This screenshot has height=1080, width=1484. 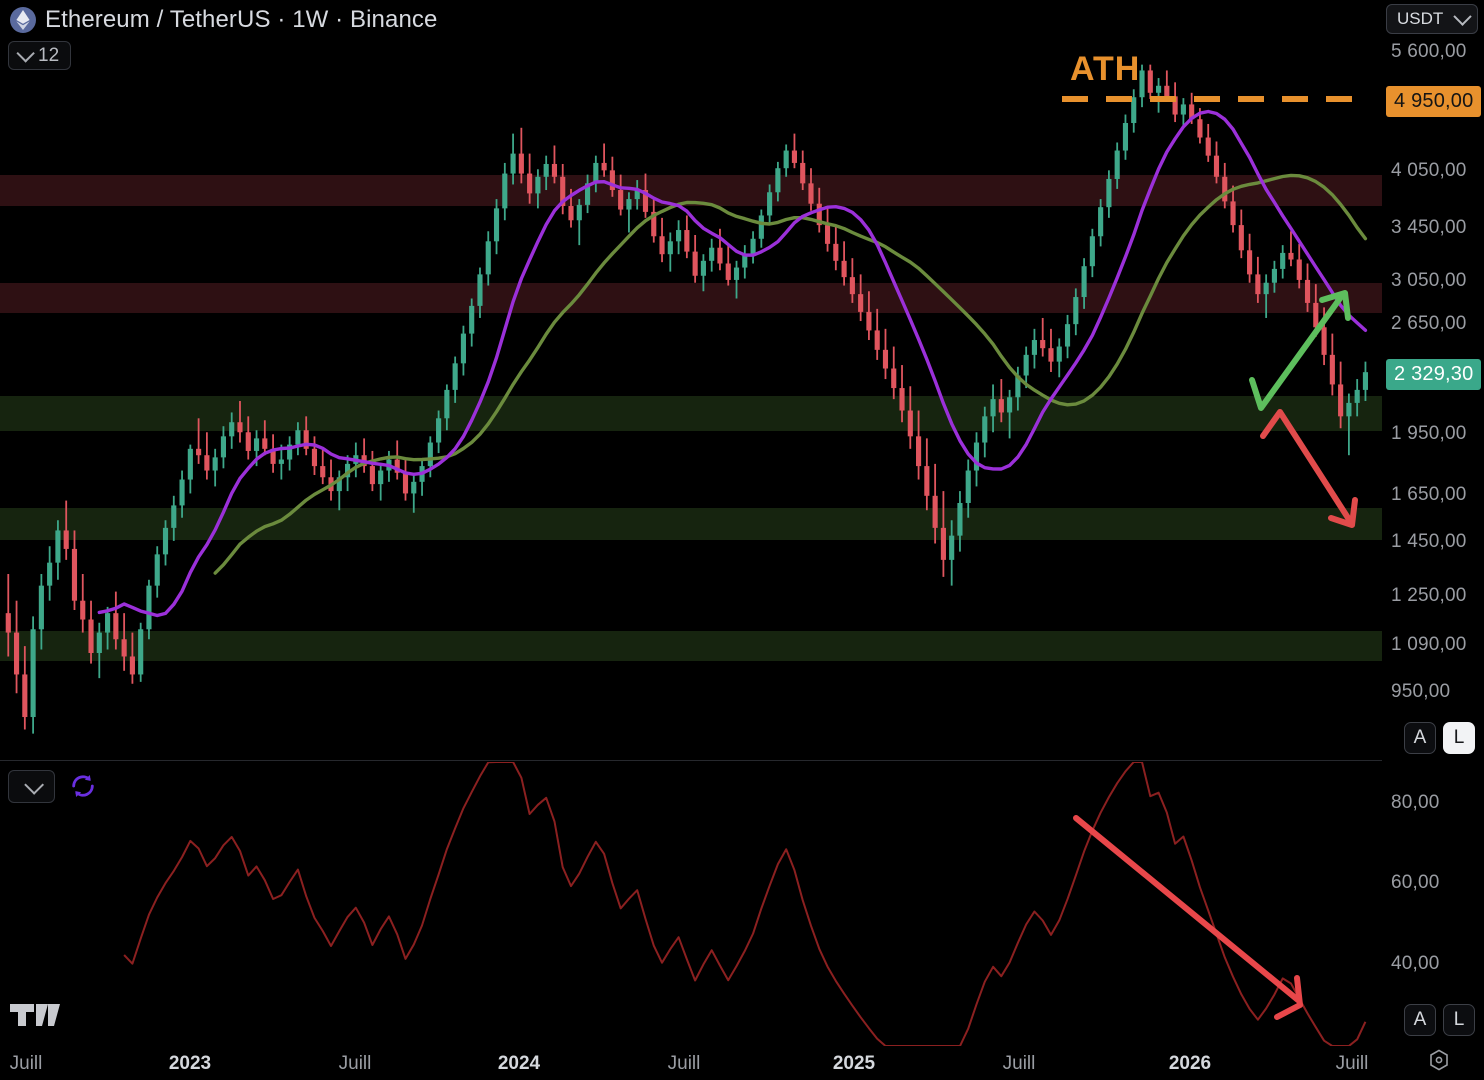 I want to click on symbol-header: Ethereum / TetherUS · 1W · Binance, so click(x=218, y=20).